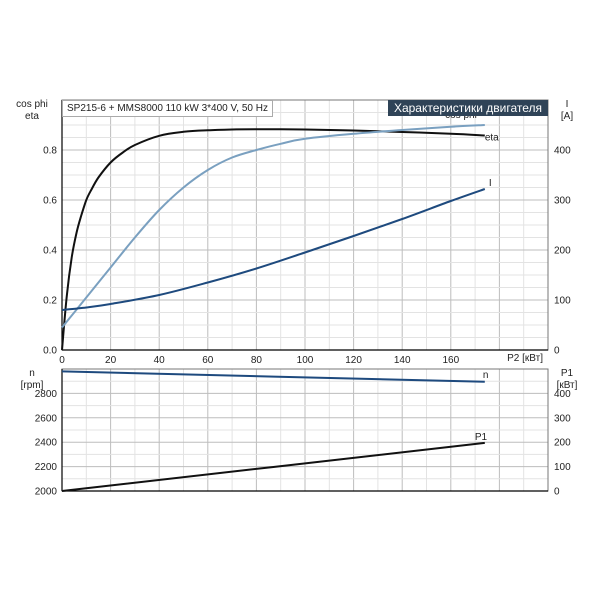 The image size is (600, 600). I want to click on y-left-axis-label: cos phi, so click(32, 104).